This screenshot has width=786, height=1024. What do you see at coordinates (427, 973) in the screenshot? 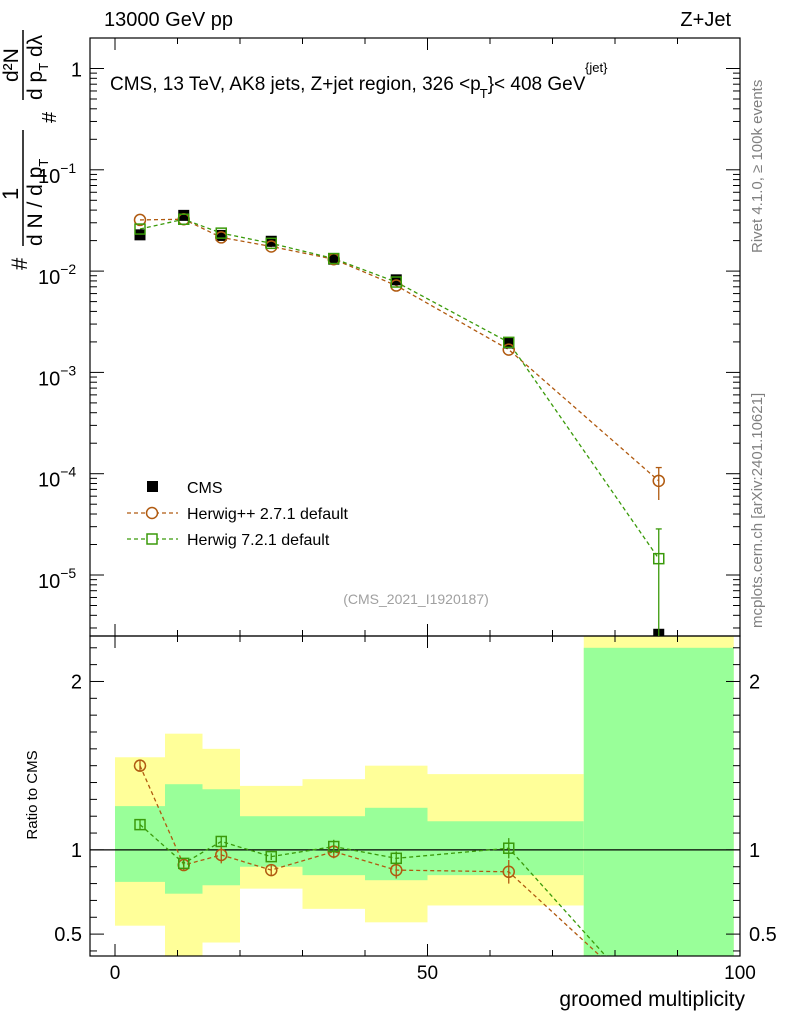
I see `x-tick-label: 50` at bounding box center [427, 973].